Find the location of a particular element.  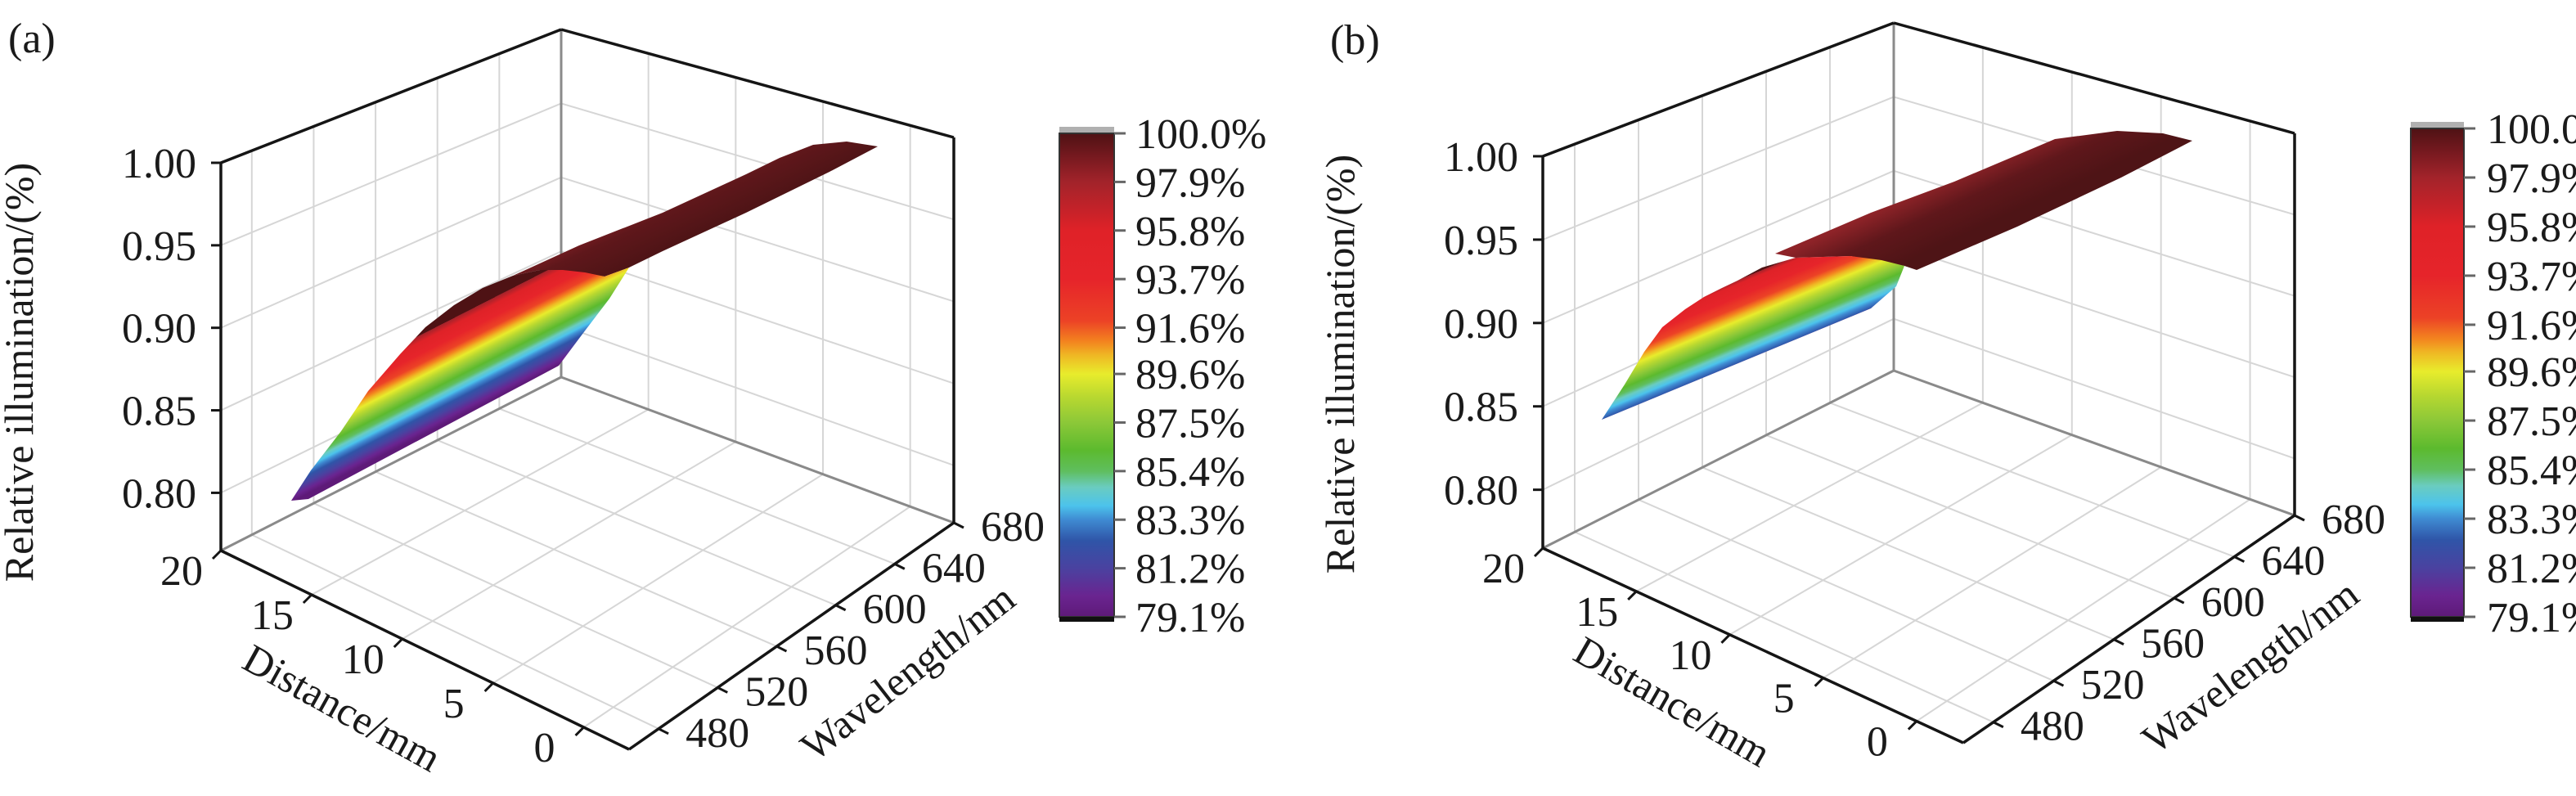

x-tick-label: 5 is located at coordinates (1784, 699).